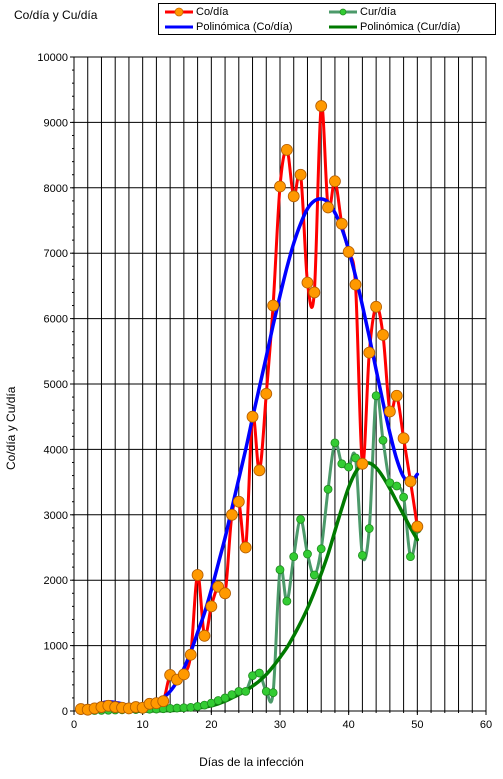 The width and height of the screenshot is (503, 779). Describe the element at coordinates (212, 12) in the screenshot. I see `legend-label-co: Co/día` at that location.